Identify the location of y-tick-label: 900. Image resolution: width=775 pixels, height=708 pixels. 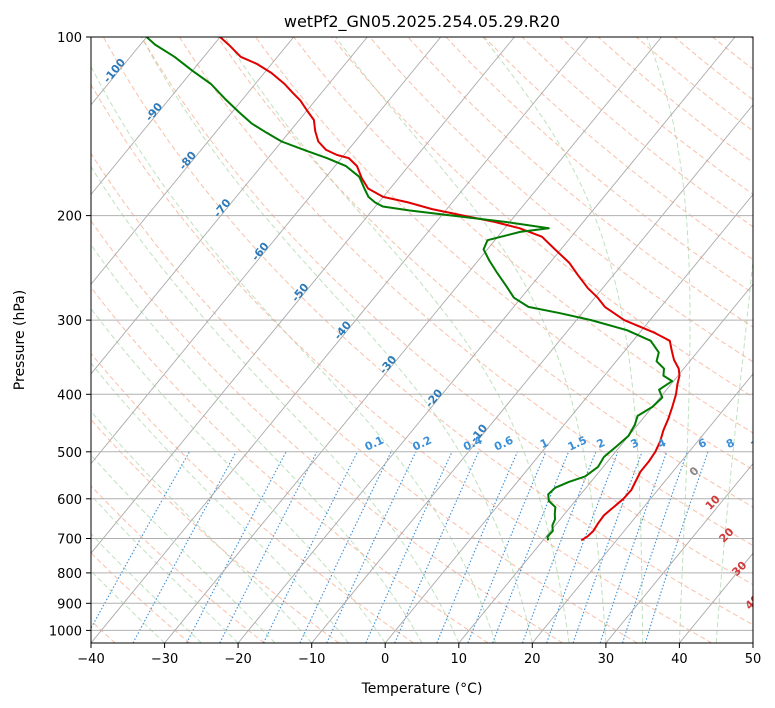
(69, 604).